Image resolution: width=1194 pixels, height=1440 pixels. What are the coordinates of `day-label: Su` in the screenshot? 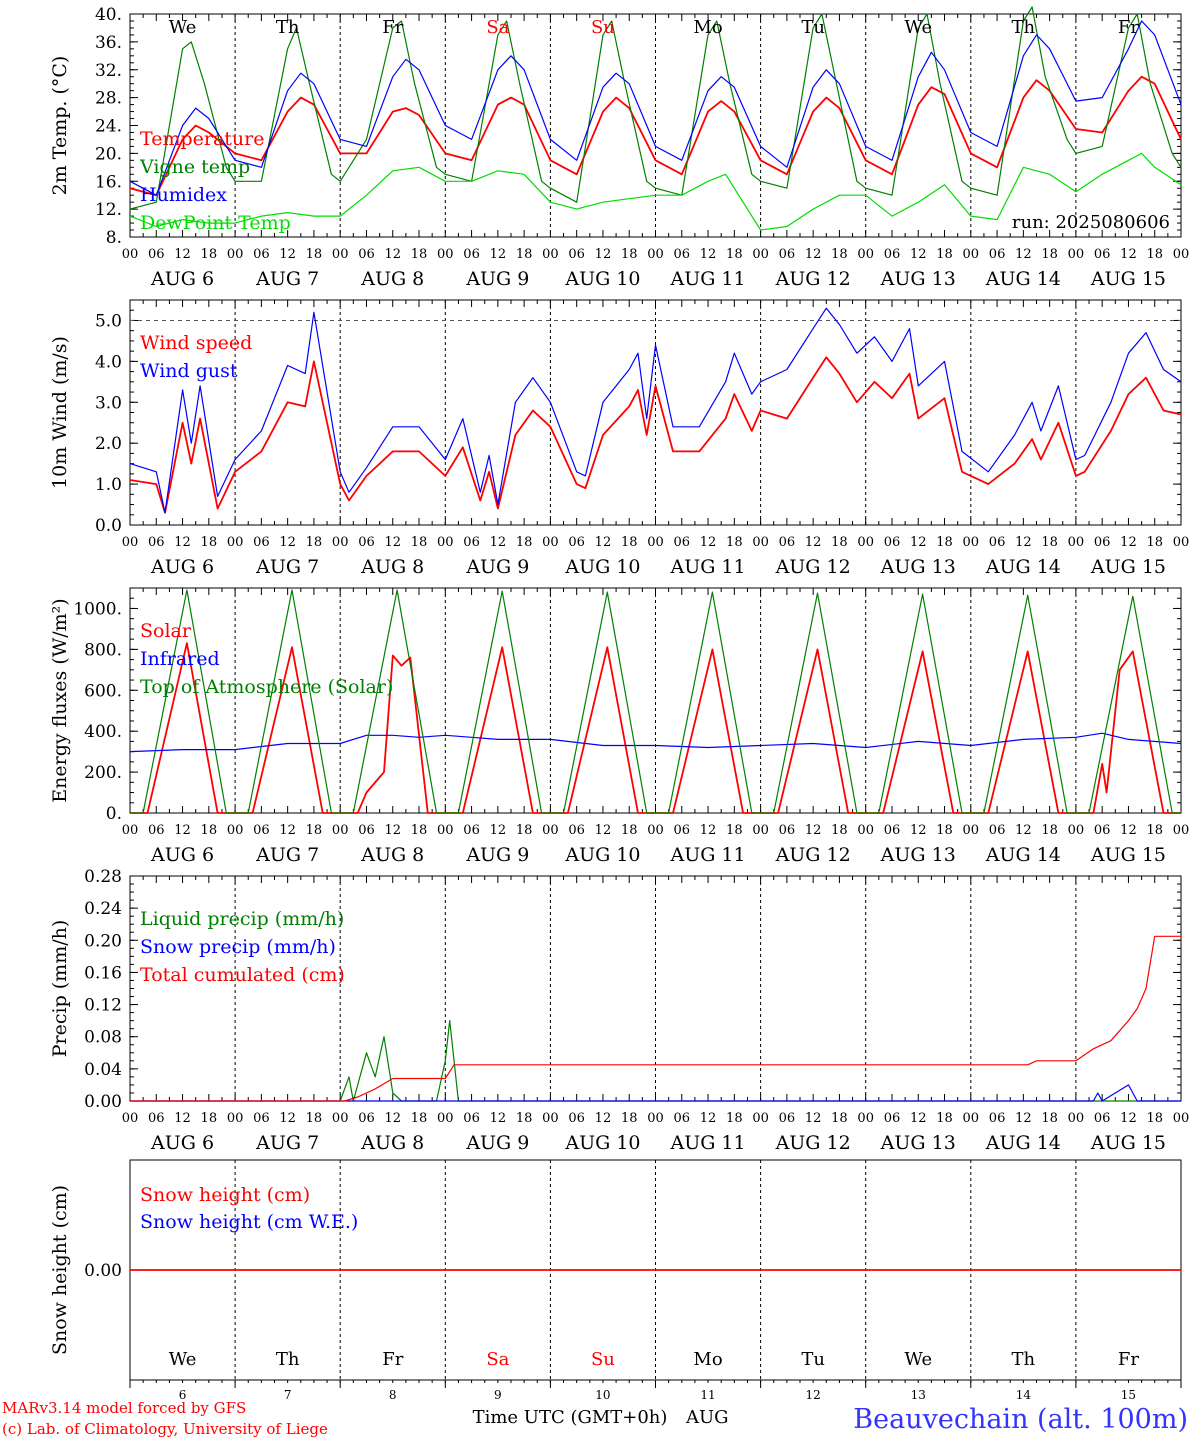 It's located at (603, 1359).